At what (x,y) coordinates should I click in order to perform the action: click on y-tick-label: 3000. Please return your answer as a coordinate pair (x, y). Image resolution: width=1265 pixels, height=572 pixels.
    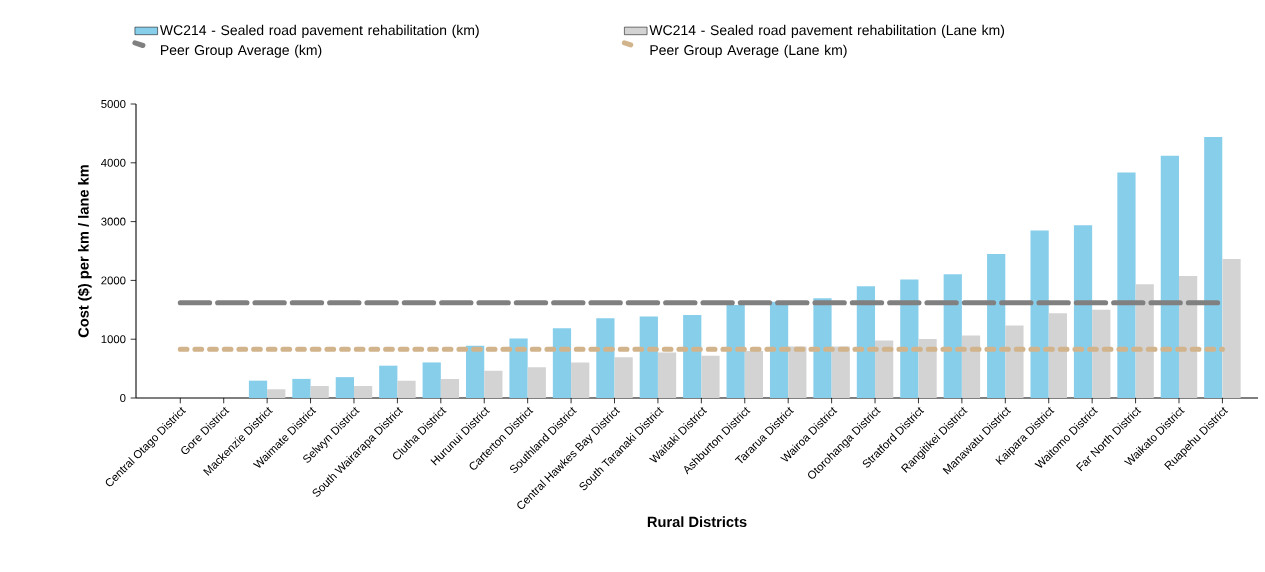
    Looking at the image, I should click on (113, 221).